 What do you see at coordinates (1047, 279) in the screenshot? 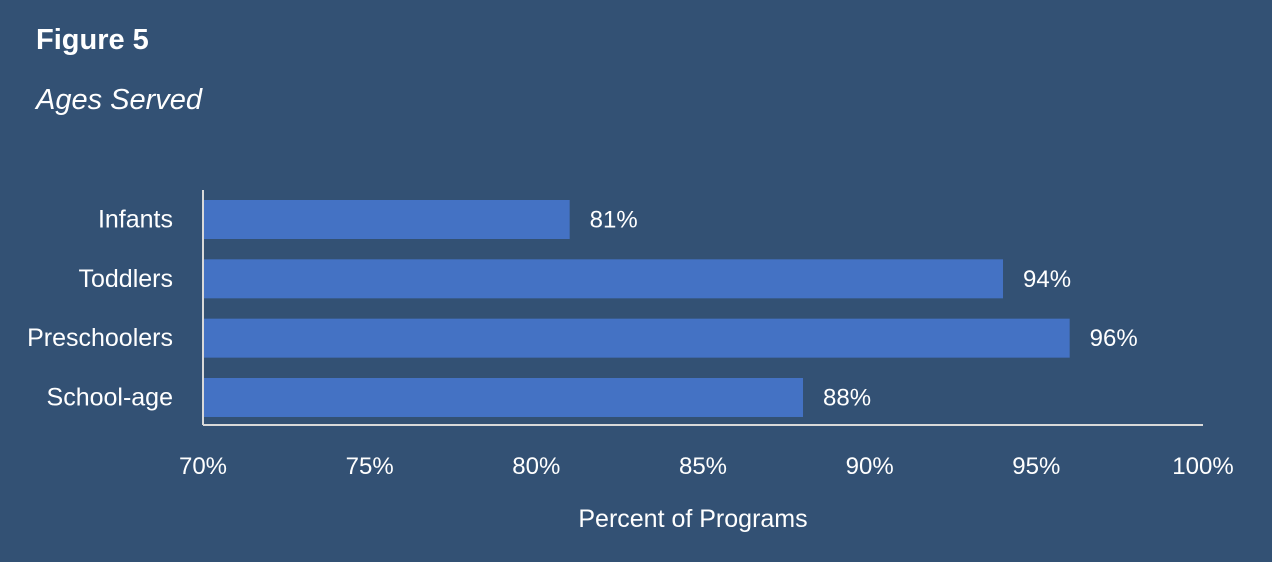
I see `value-label: 94%` at bounding box center [1047, 279].